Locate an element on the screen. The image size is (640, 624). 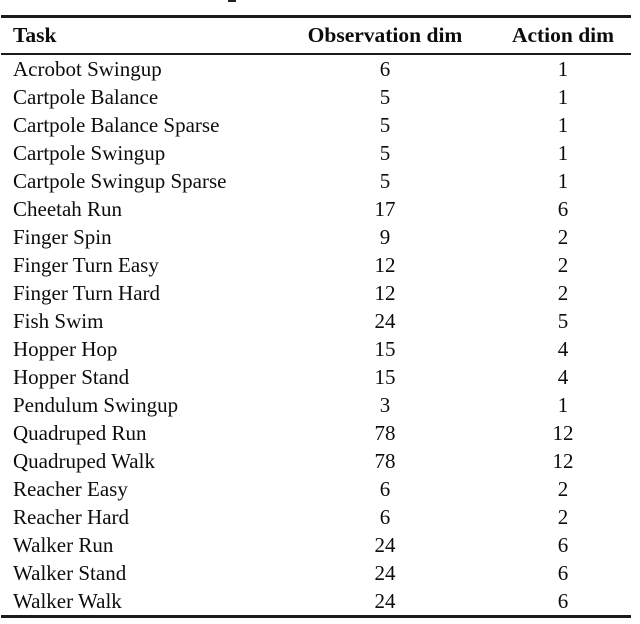
task-cell: Walker Stand is located at coordinates (70, 572).